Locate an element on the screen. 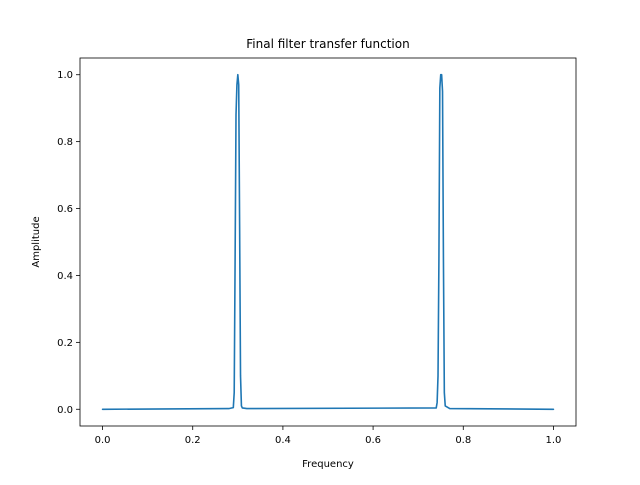 The height and width of the screenshot is (485, 640). x-tick-label: 0.8 is located at coordinates (463, 440).